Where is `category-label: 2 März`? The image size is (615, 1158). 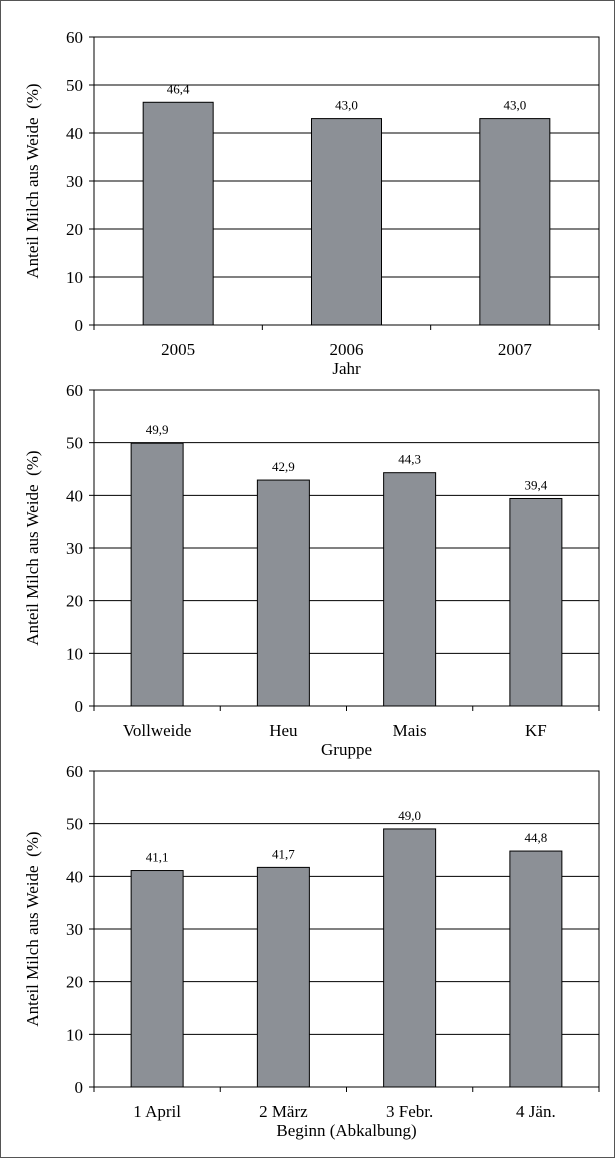 category-label: 2 März is located at coordinates (283, 1111).